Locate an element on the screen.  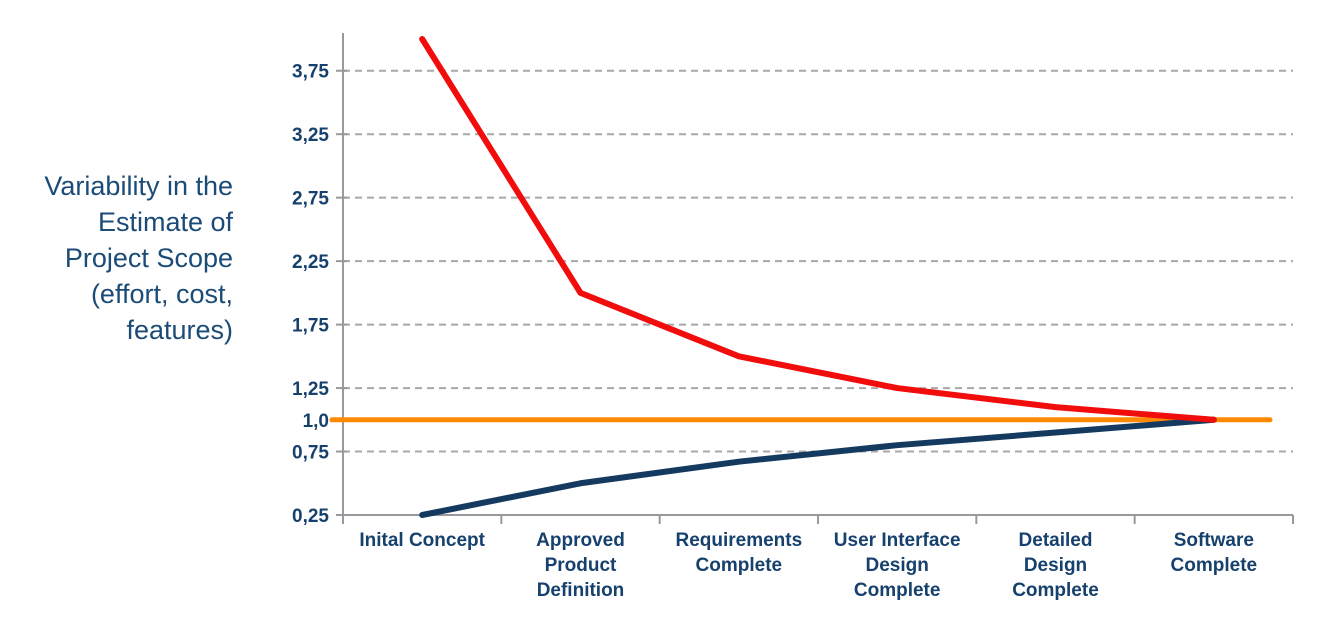
x-category-label: Detailed Design Complete is located at coordinates (1055, 565).